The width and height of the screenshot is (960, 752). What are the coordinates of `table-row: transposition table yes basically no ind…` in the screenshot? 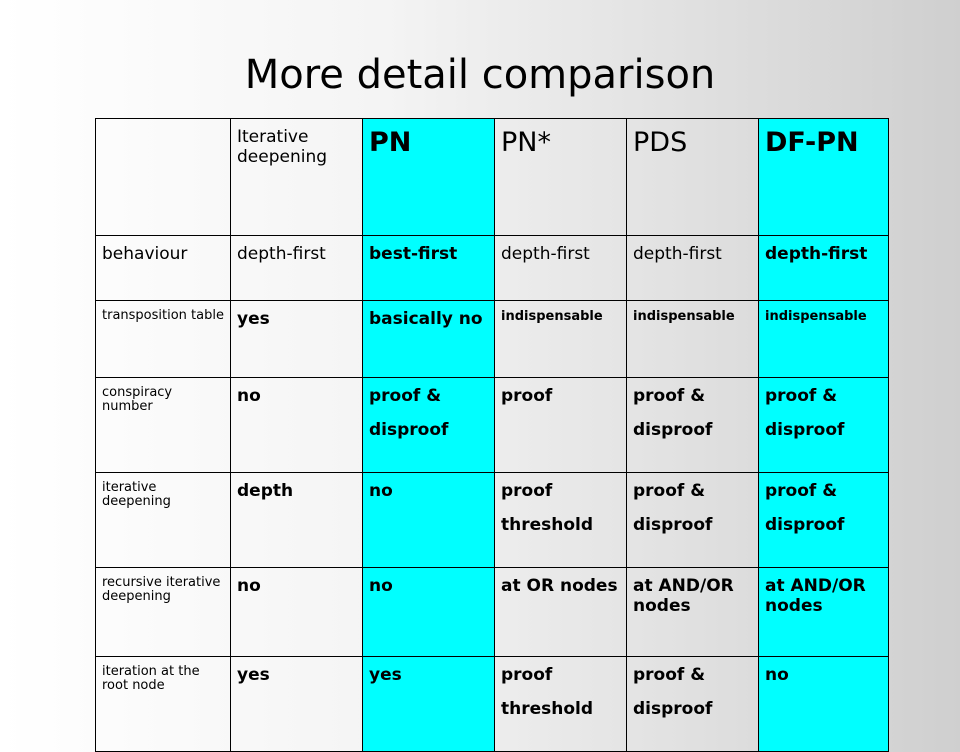 It's located at (492, 339).